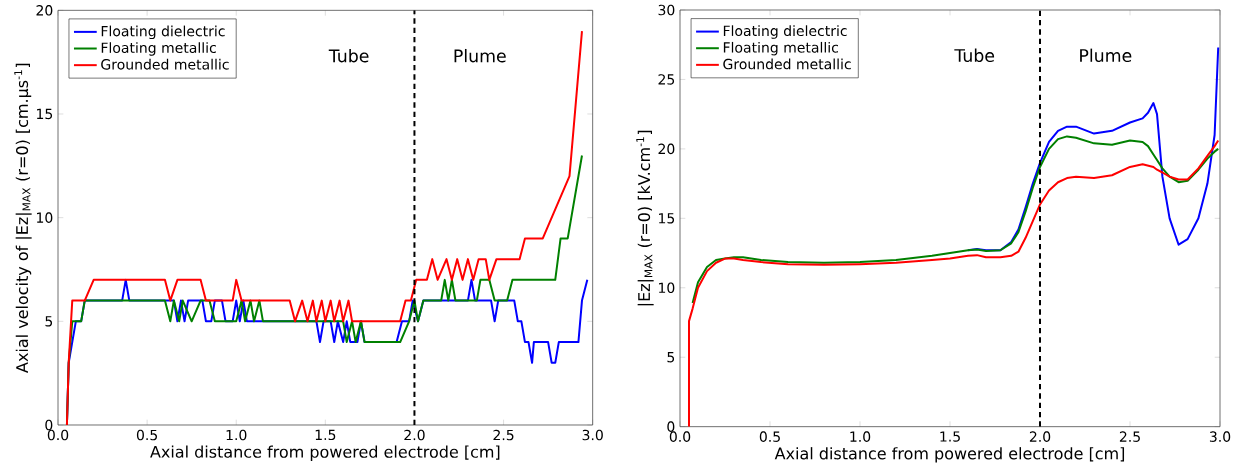  Describe the element at coordinates (666, 10) in the screenshot. I see `y-tick-label: 30` at that location.